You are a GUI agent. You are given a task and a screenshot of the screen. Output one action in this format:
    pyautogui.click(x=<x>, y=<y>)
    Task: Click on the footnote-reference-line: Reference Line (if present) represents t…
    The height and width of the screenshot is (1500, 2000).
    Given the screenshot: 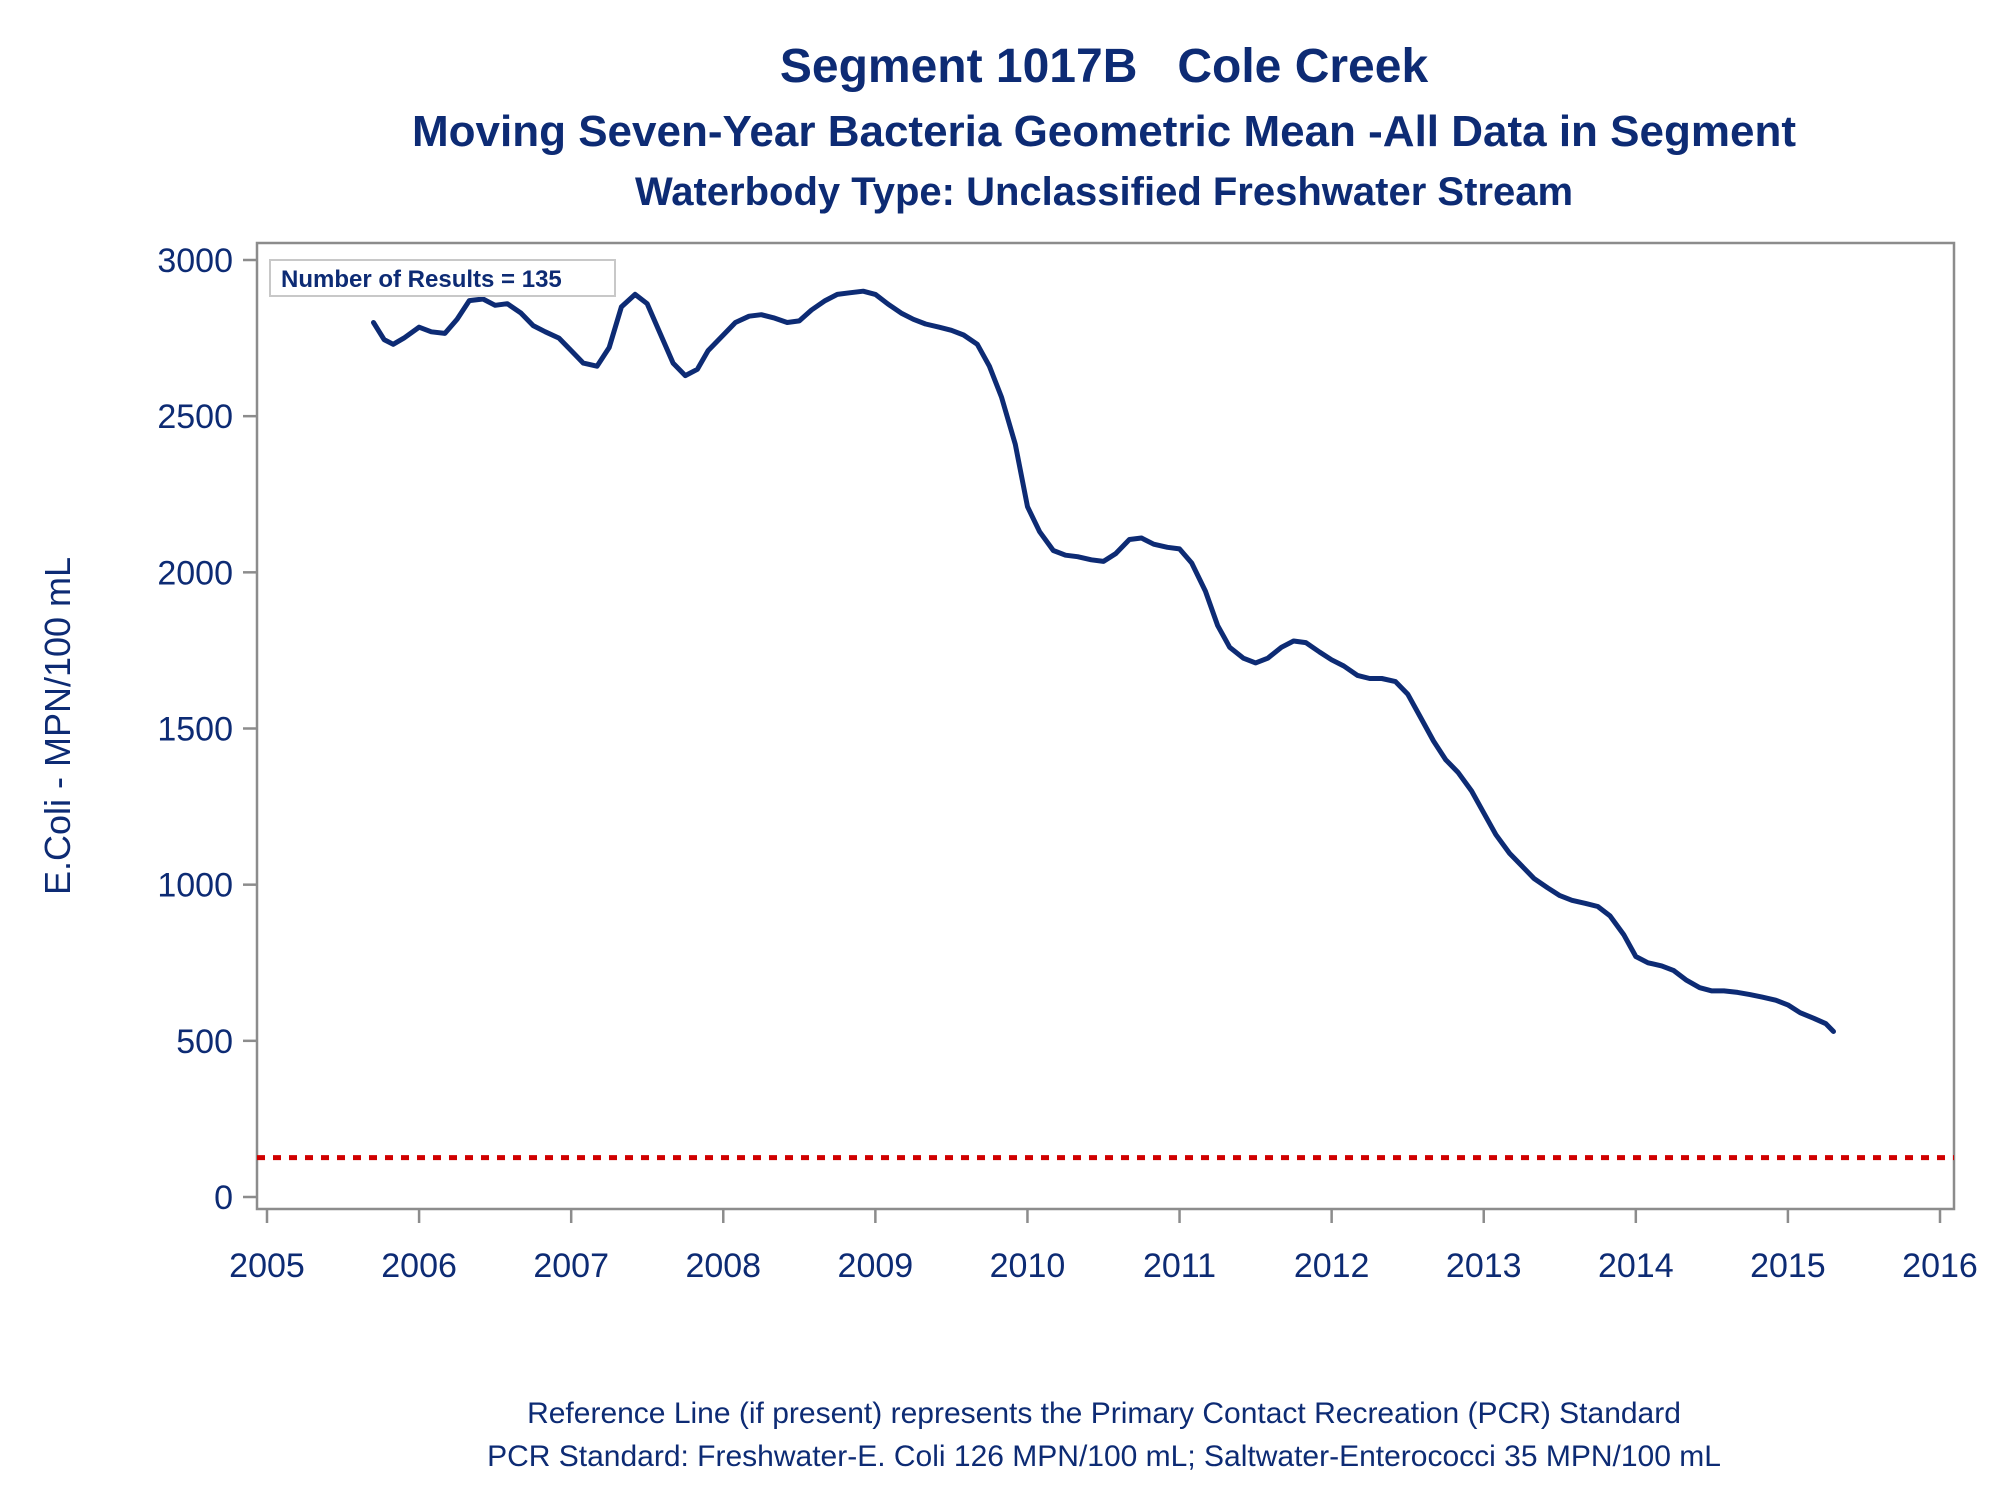 What is the action you would take?
    pyautogui.click(x=1104, y=1413)
    